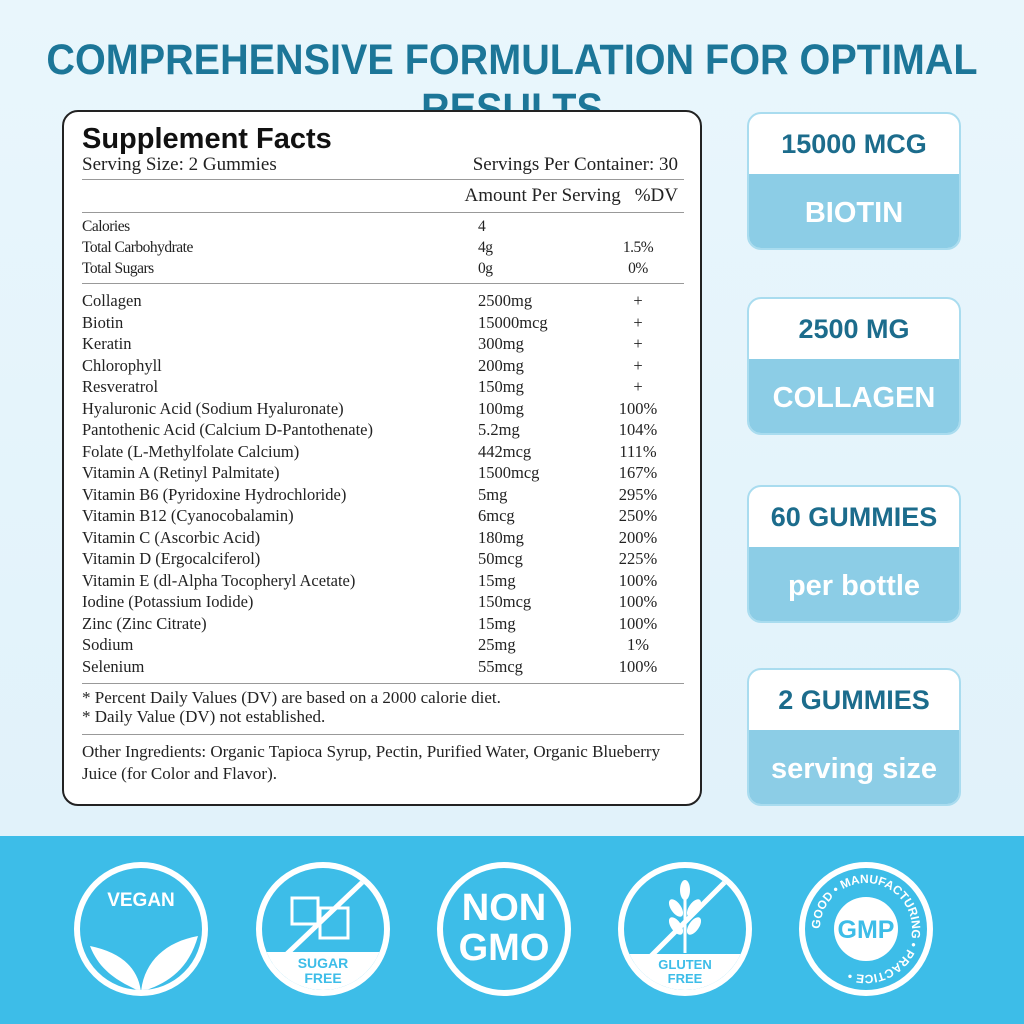 The image size is (1024, 1024). What do you see at coordinates (513, 322) in the screenshot?
I see `nutrient-amount: 15000mcg` at bounding box center [513, 322].